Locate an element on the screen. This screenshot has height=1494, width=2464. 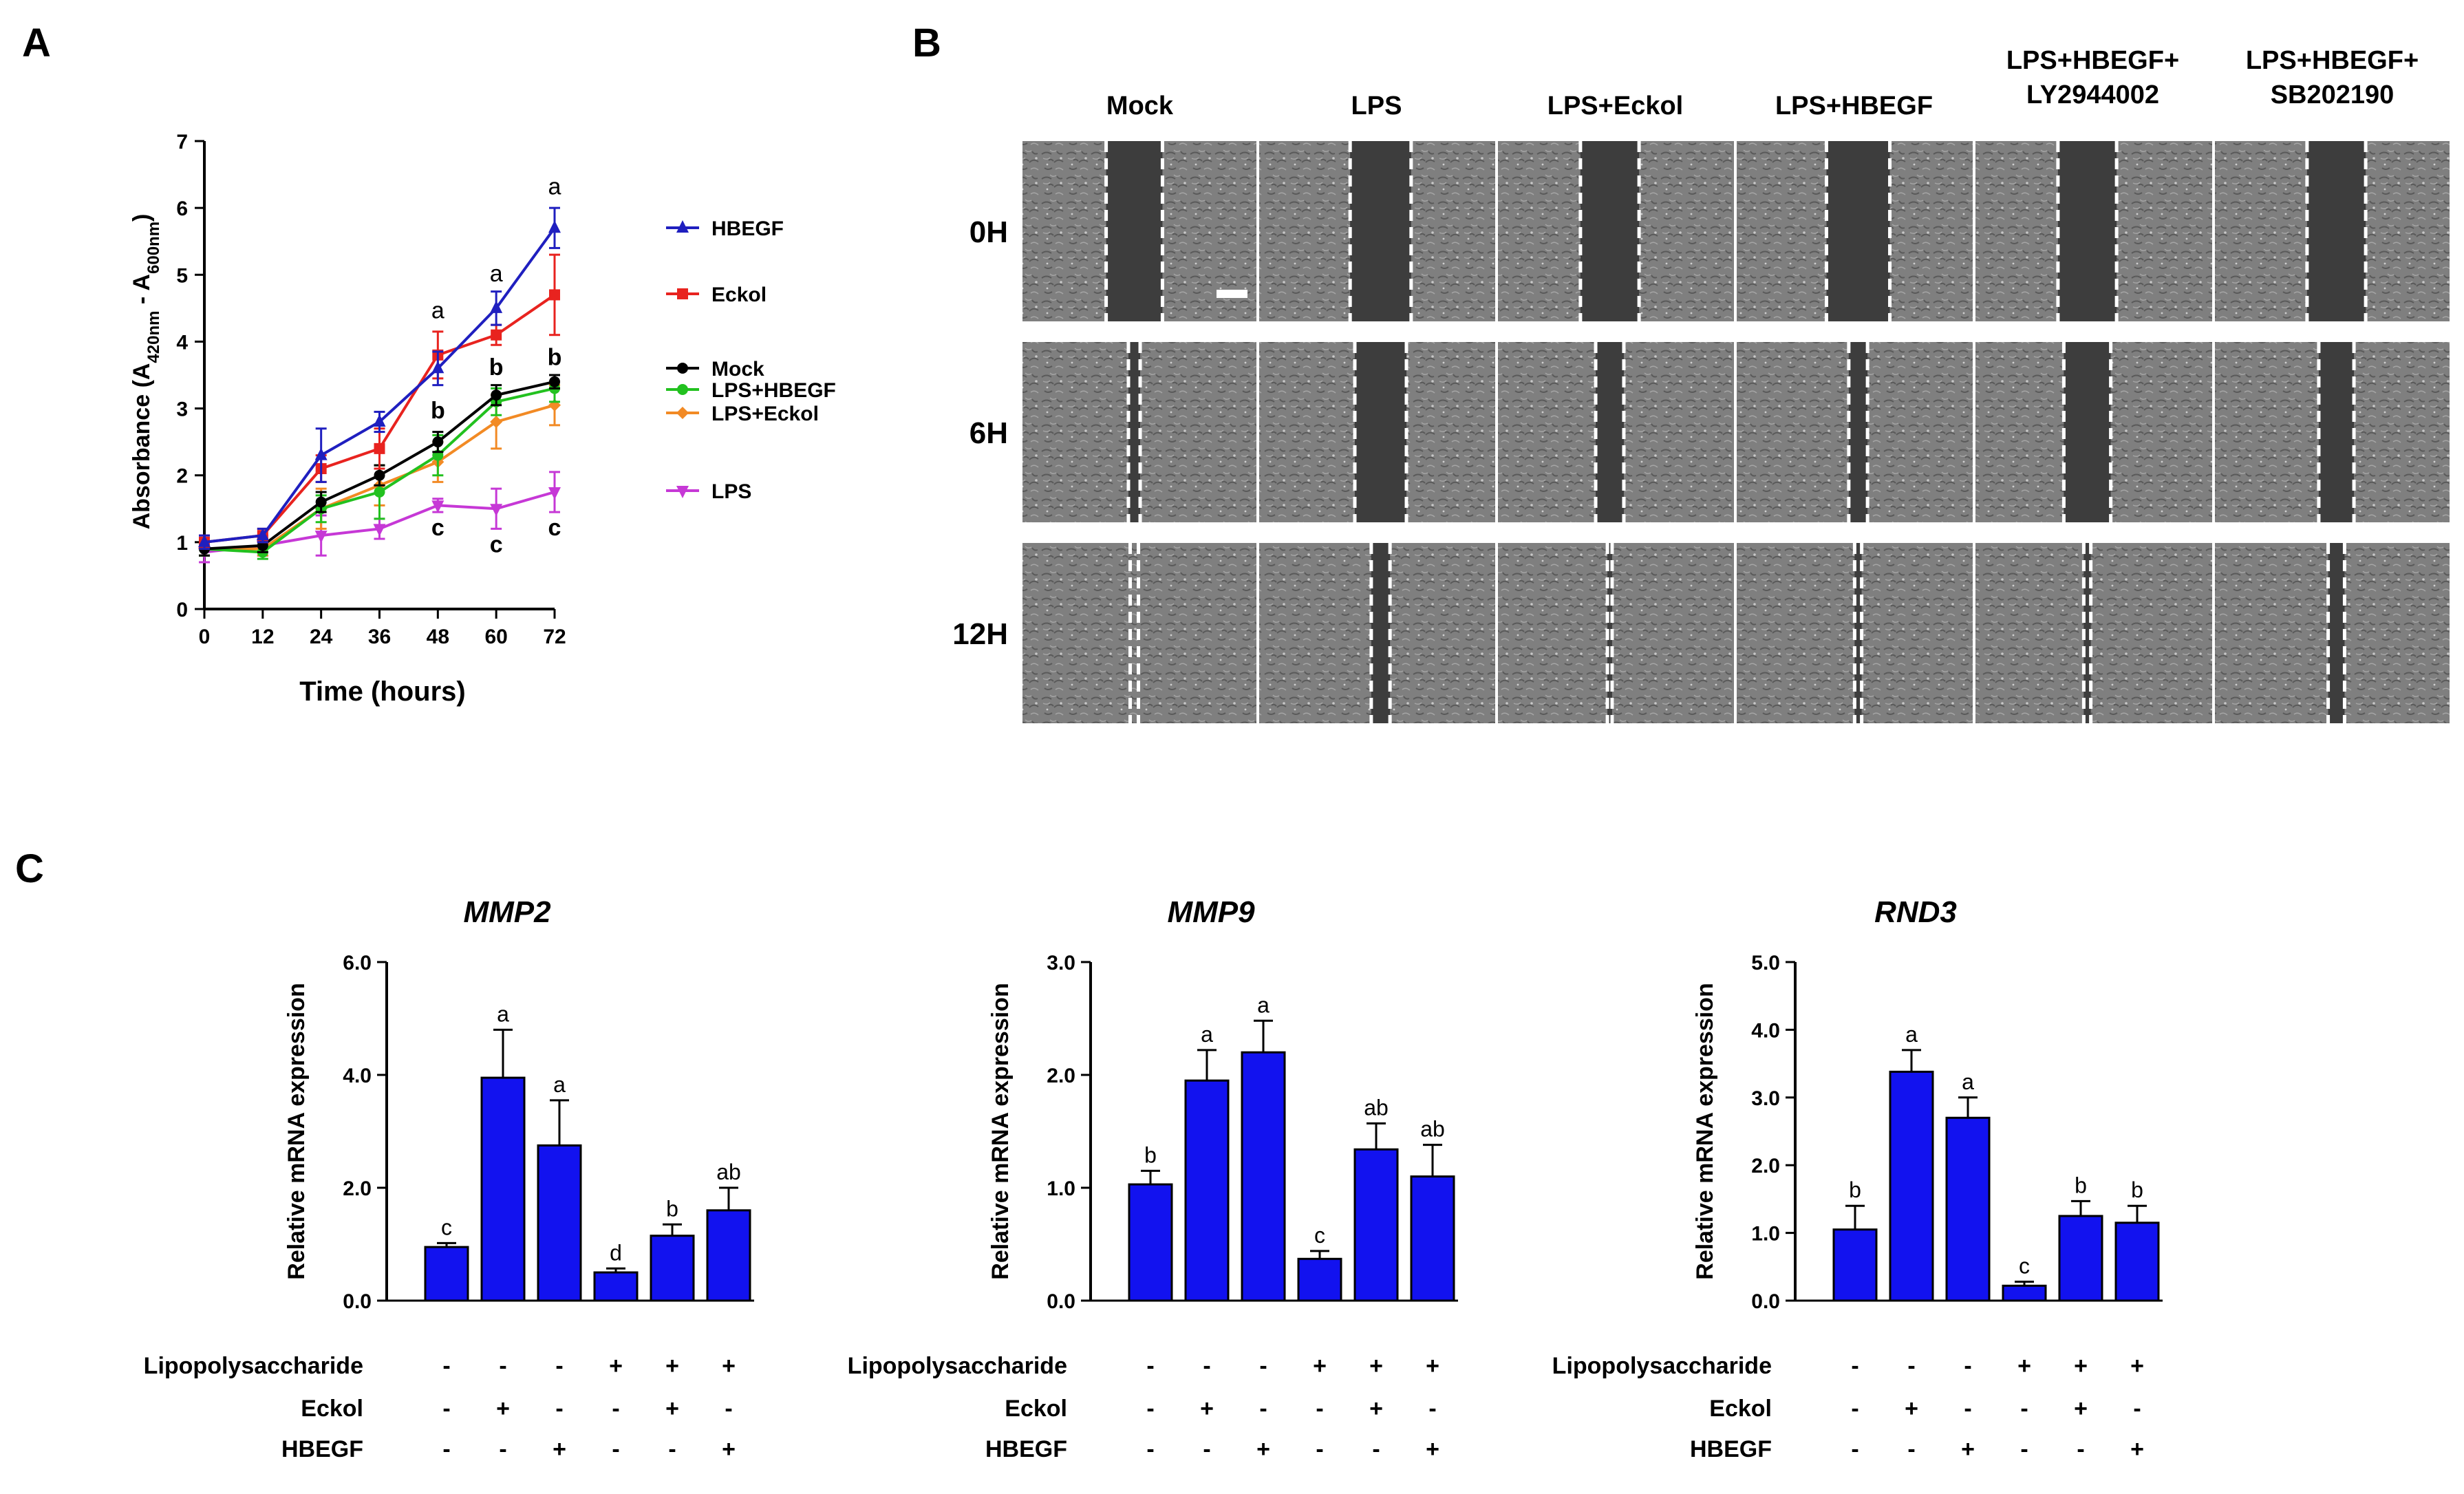
panel-label-c: C is located at coordinates (29, 869).